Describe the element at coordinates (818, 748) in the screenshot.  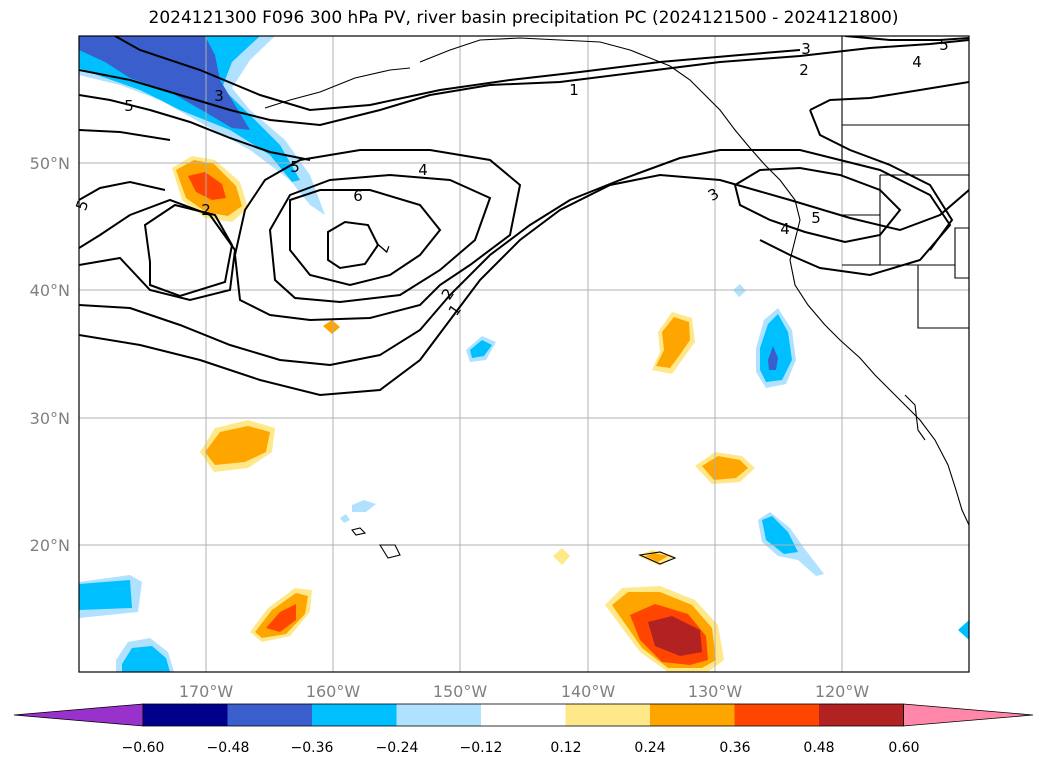
I see `colorbar-label: 0.48` at that location.